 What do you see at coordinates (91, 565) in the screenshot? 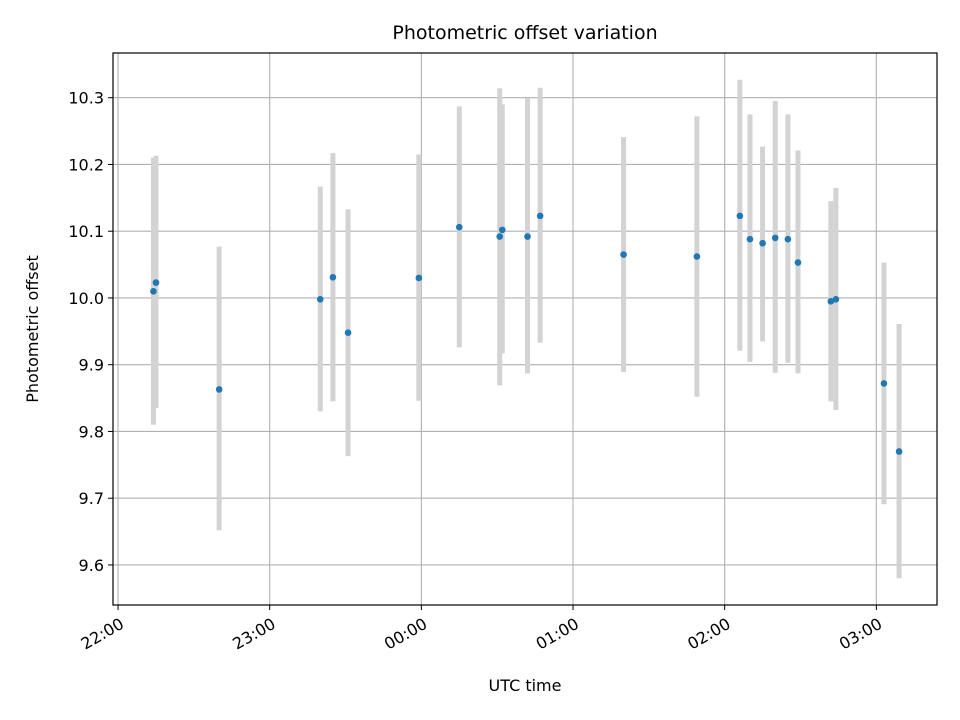
I see `y-tick-label: 9.6` at bounding box center [91, 565].